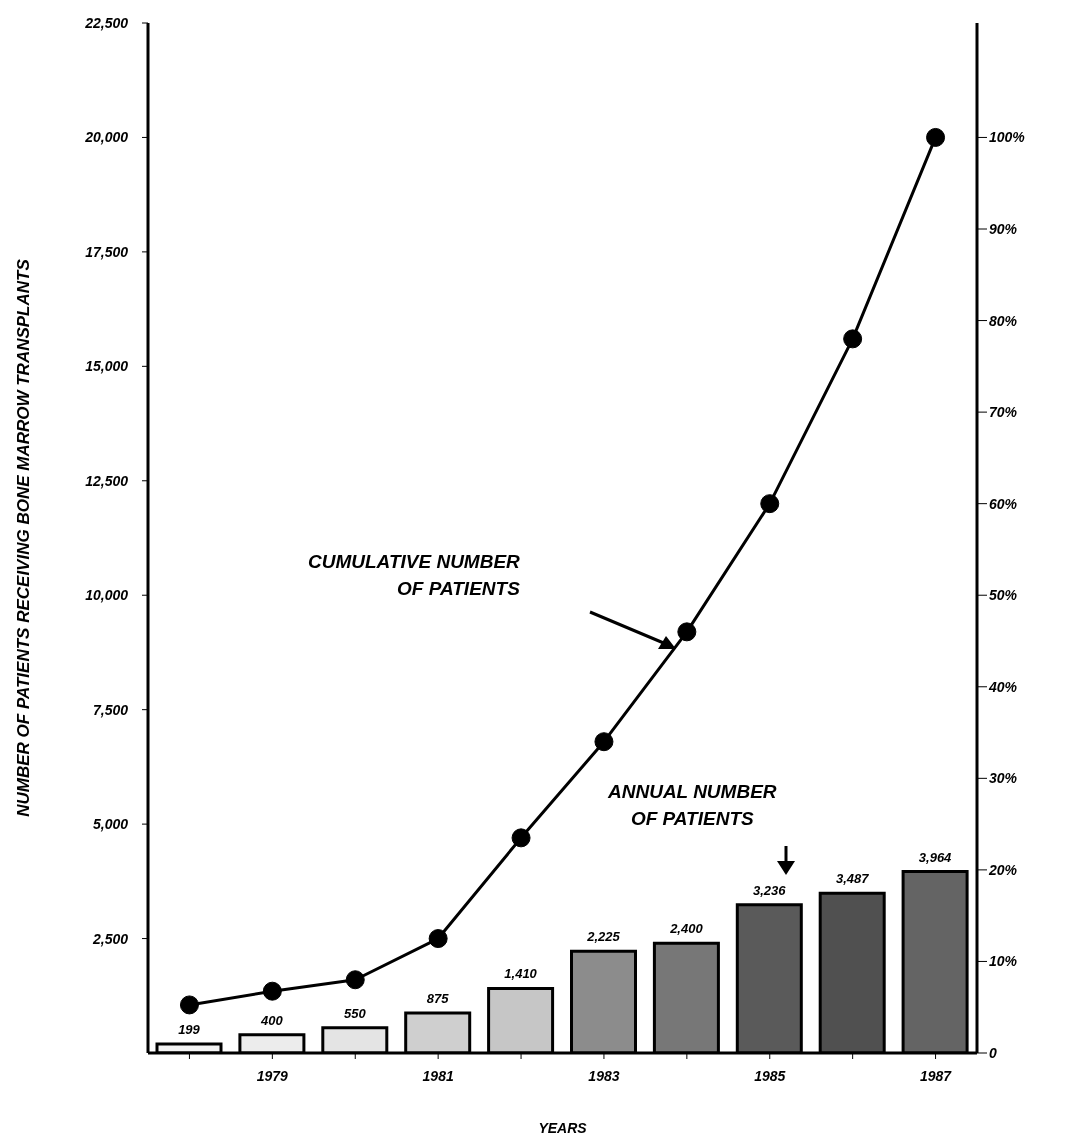 The height and width of the screenshot is (1143, 1070). What do you see at coordinates (414, 575) in the screenshot?
I see `annotation: CUMULATIVE NUMBER OF PATIENTS` at bounding box center [414, 575].